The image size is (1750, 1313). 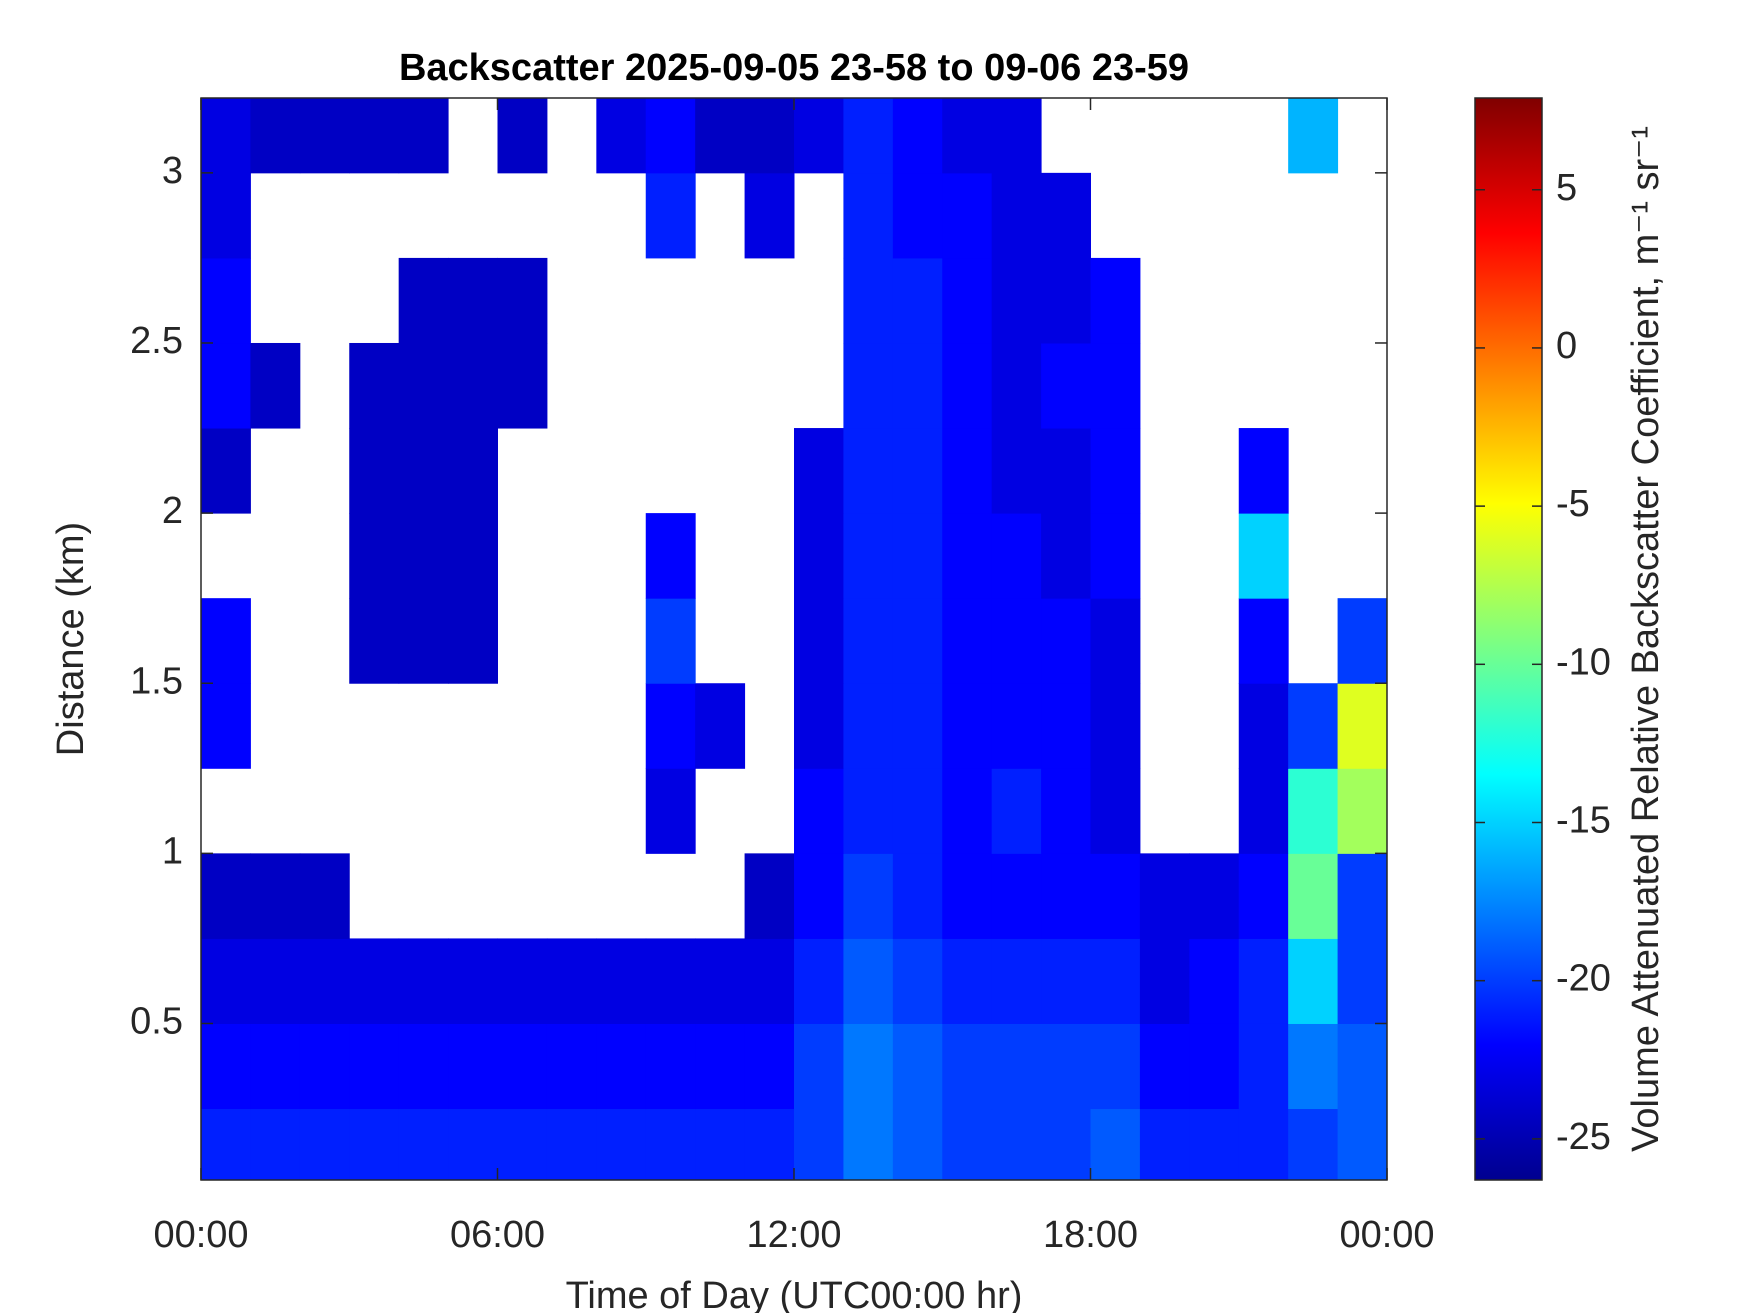 What do you see at coordinates (71, 639) in the screenshot?
I see `y-axis-label: Distance (km)` at bounding box center [71, 639].